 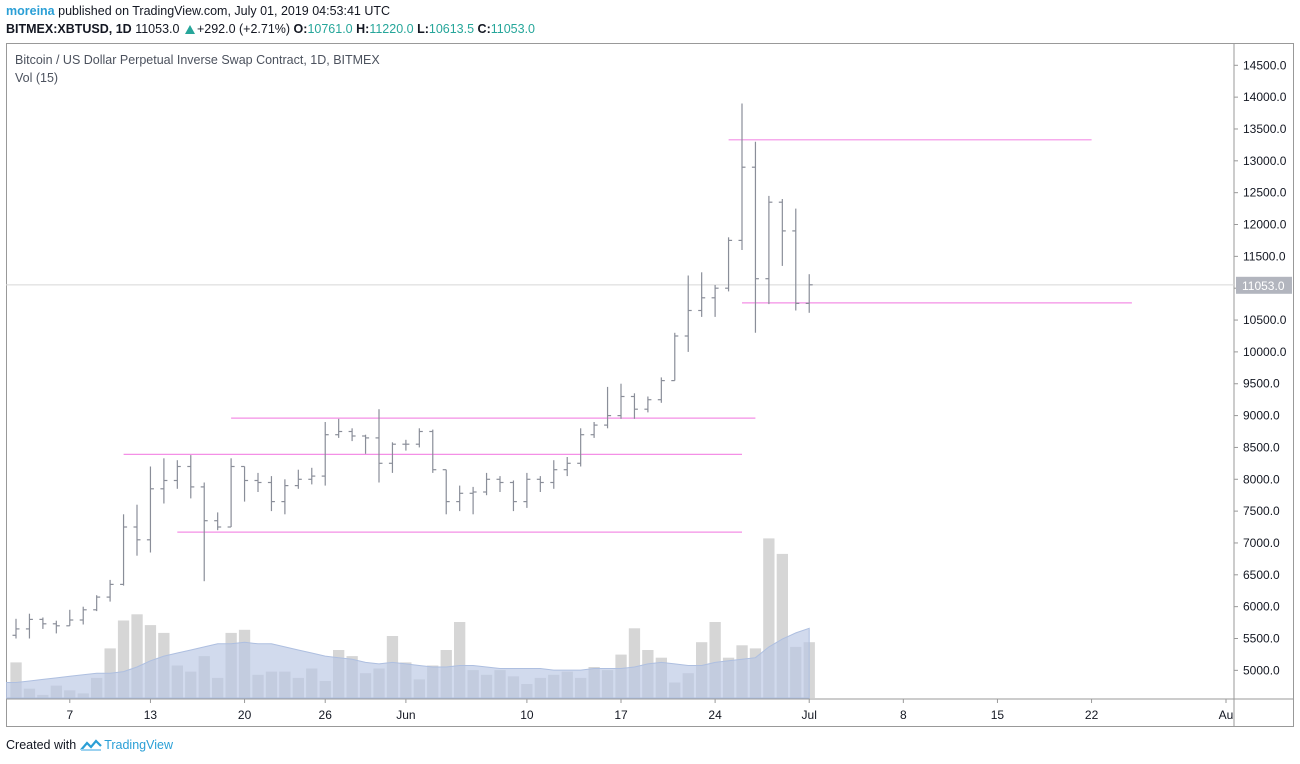 What do you see at coordinates (405, 715) in the screenshot?
I see `time-tick-label: Jun` at bounding box center [405, 715].